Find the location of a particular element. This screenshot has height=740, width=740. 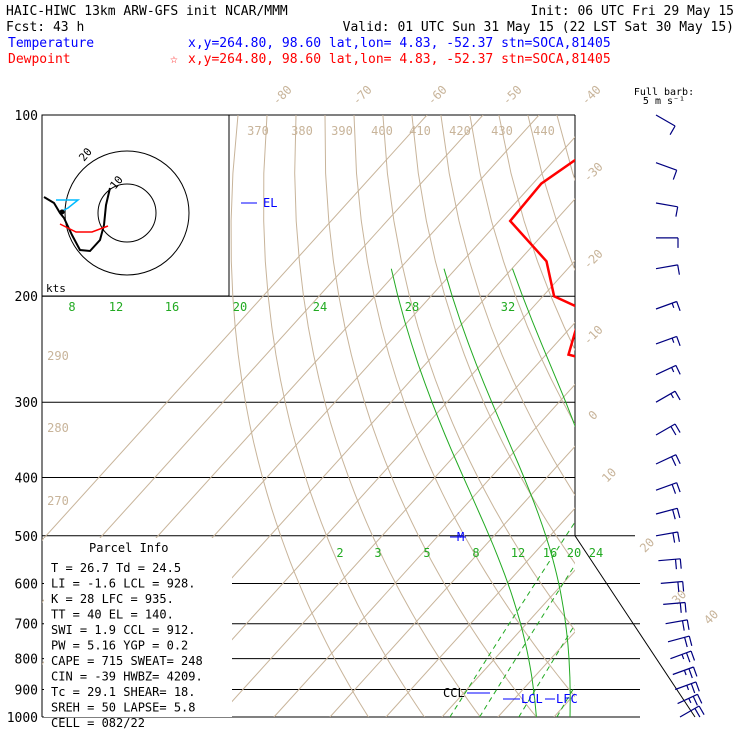

theta-label: 380 is located at coordinates (302, 131).